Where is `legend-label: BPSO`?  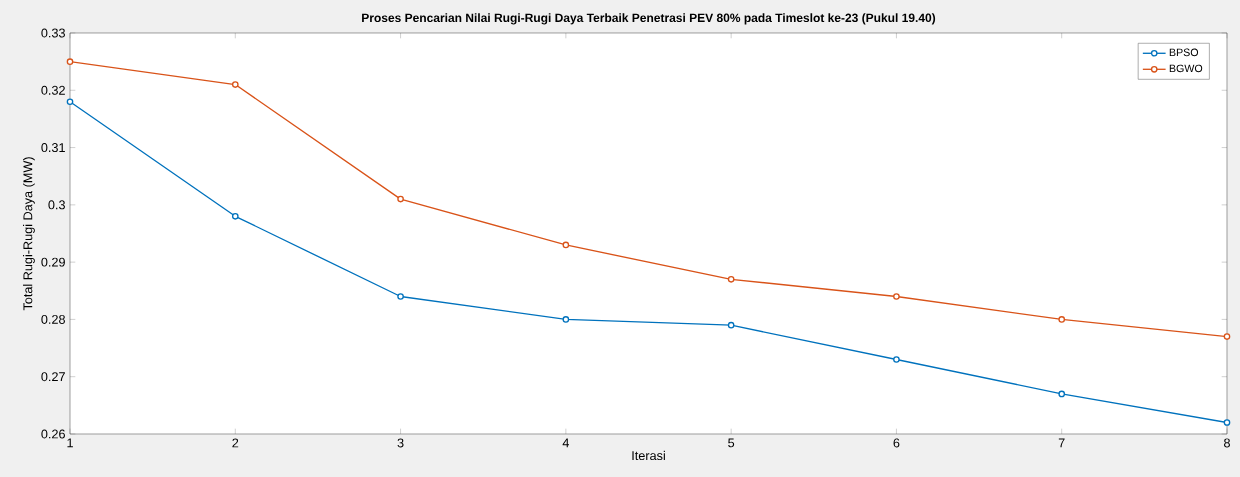 legend-label: BPSO is located at coordinates (1184, 52).